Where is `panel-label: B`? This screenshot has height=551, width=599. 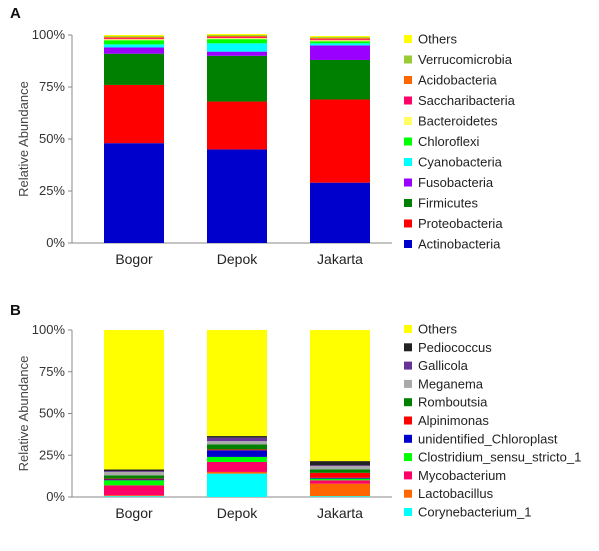
panel-label: B is located at coordinates (15, 310).